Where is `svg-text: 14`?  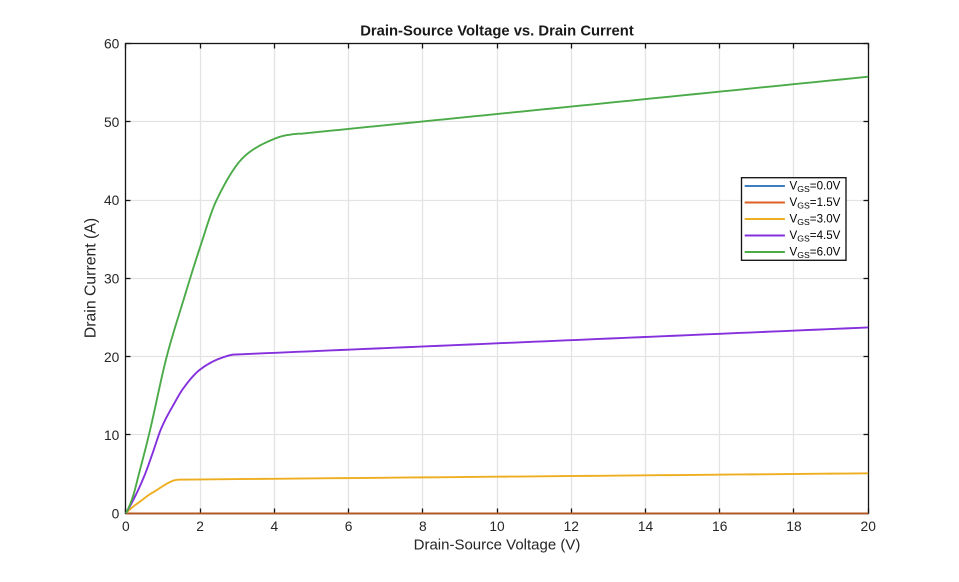
svg-text: 14 is located at coordinates (646, 526).